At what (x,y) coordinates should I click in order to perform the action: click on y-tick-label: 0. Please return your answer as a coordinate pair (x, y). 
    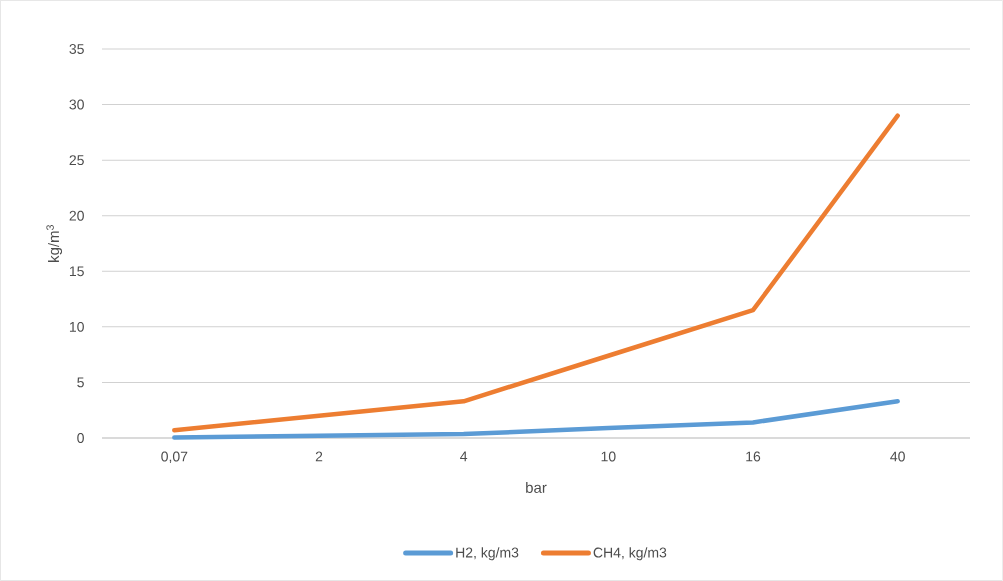
    Looking at the image, I should click on (80, 438).